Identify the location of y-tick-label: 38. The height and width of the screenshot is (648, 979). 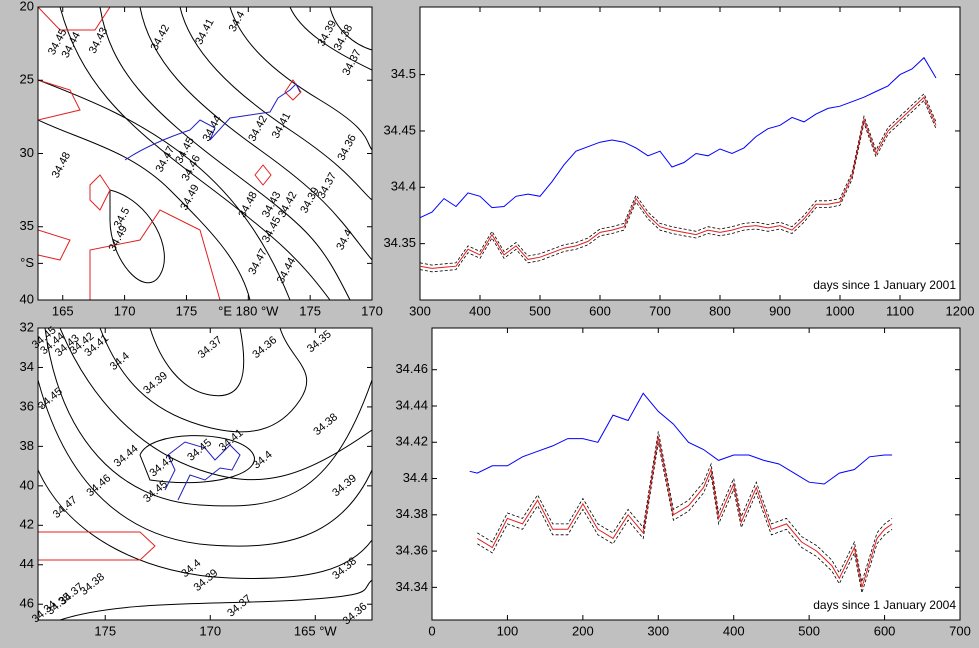
(27, 445).